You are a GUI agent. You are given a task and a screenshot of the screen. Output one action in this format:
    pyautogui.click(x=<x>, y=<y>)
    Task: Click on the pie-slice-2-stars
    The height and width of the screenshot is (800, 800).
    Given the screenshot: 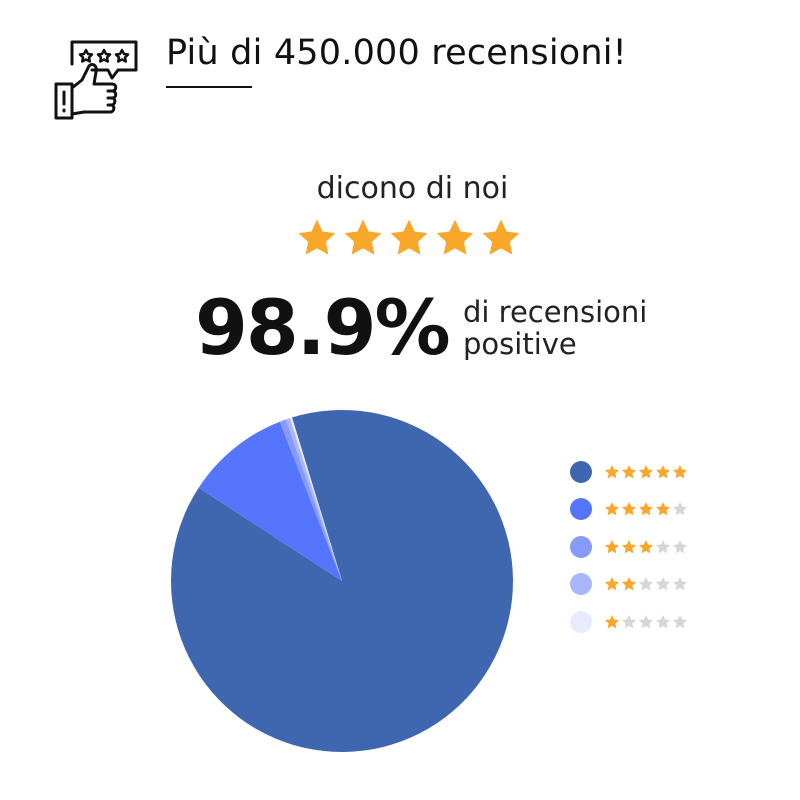 What is the action you would take?
    pyautogui.click(x=313, y=499)
    